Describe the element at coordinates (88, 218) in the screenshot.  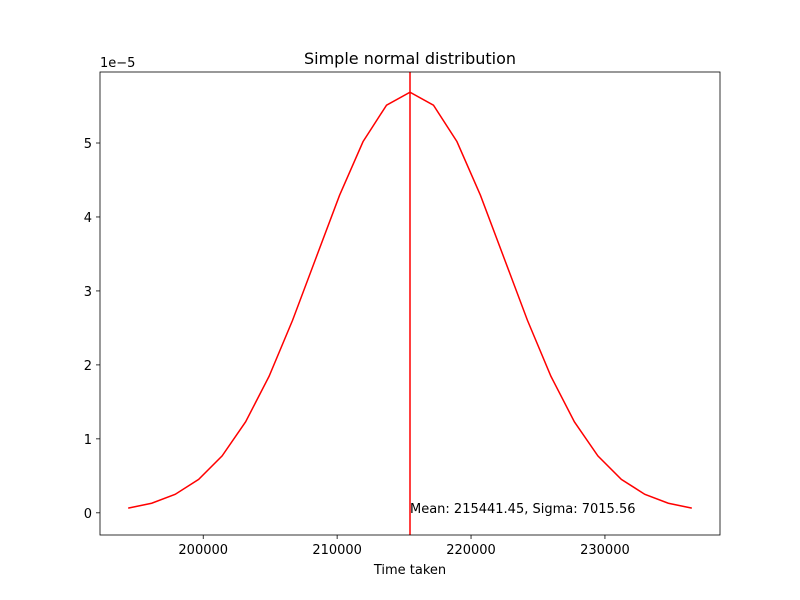
I see `y-tick-label: 4` at that location.